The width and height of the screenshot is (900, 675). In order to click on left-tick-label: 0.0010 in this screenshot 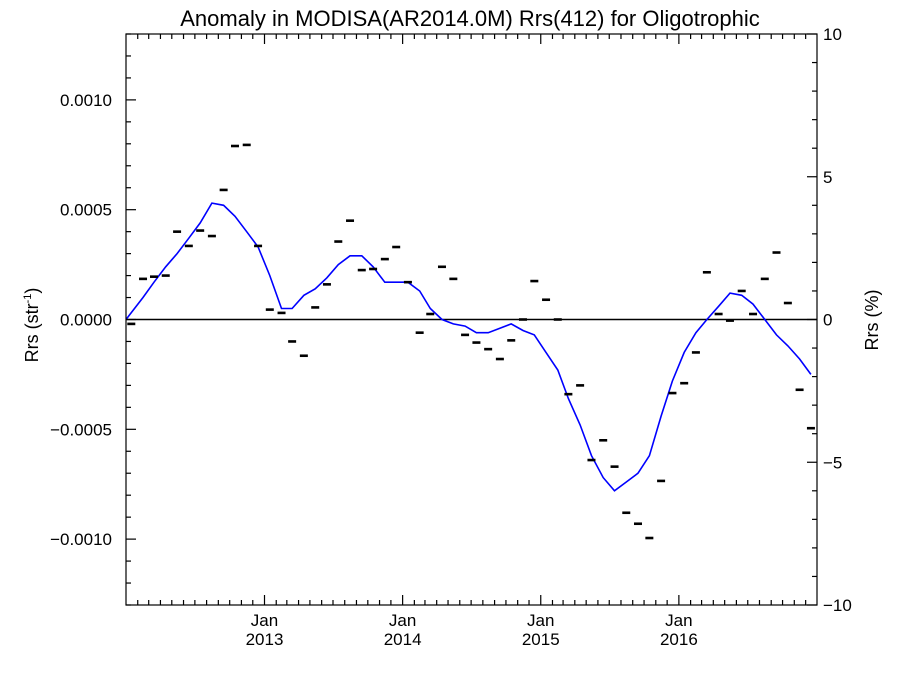, I will do `click(86, 100)`.